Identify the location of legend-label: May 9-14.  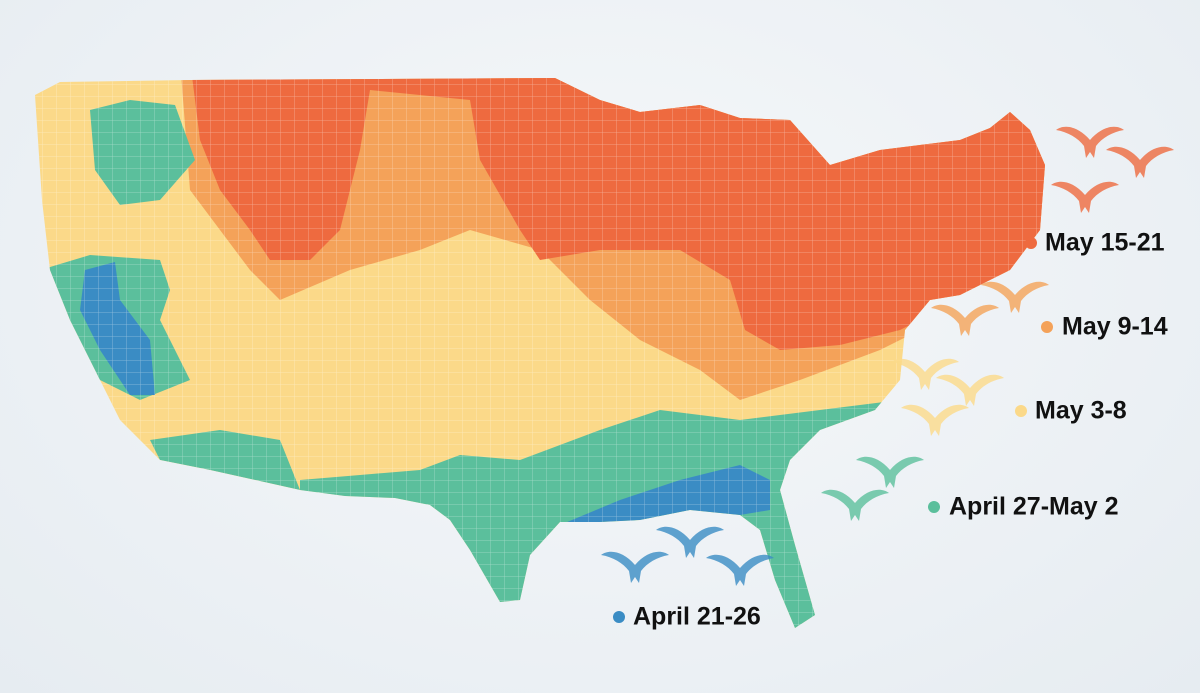
(1115, 327).